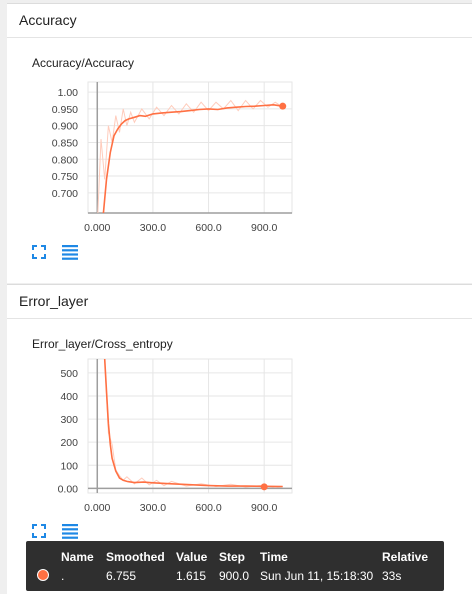 The image size is (472, 594). I want to click on tooltip-header-value: Value, so click(192, 557).